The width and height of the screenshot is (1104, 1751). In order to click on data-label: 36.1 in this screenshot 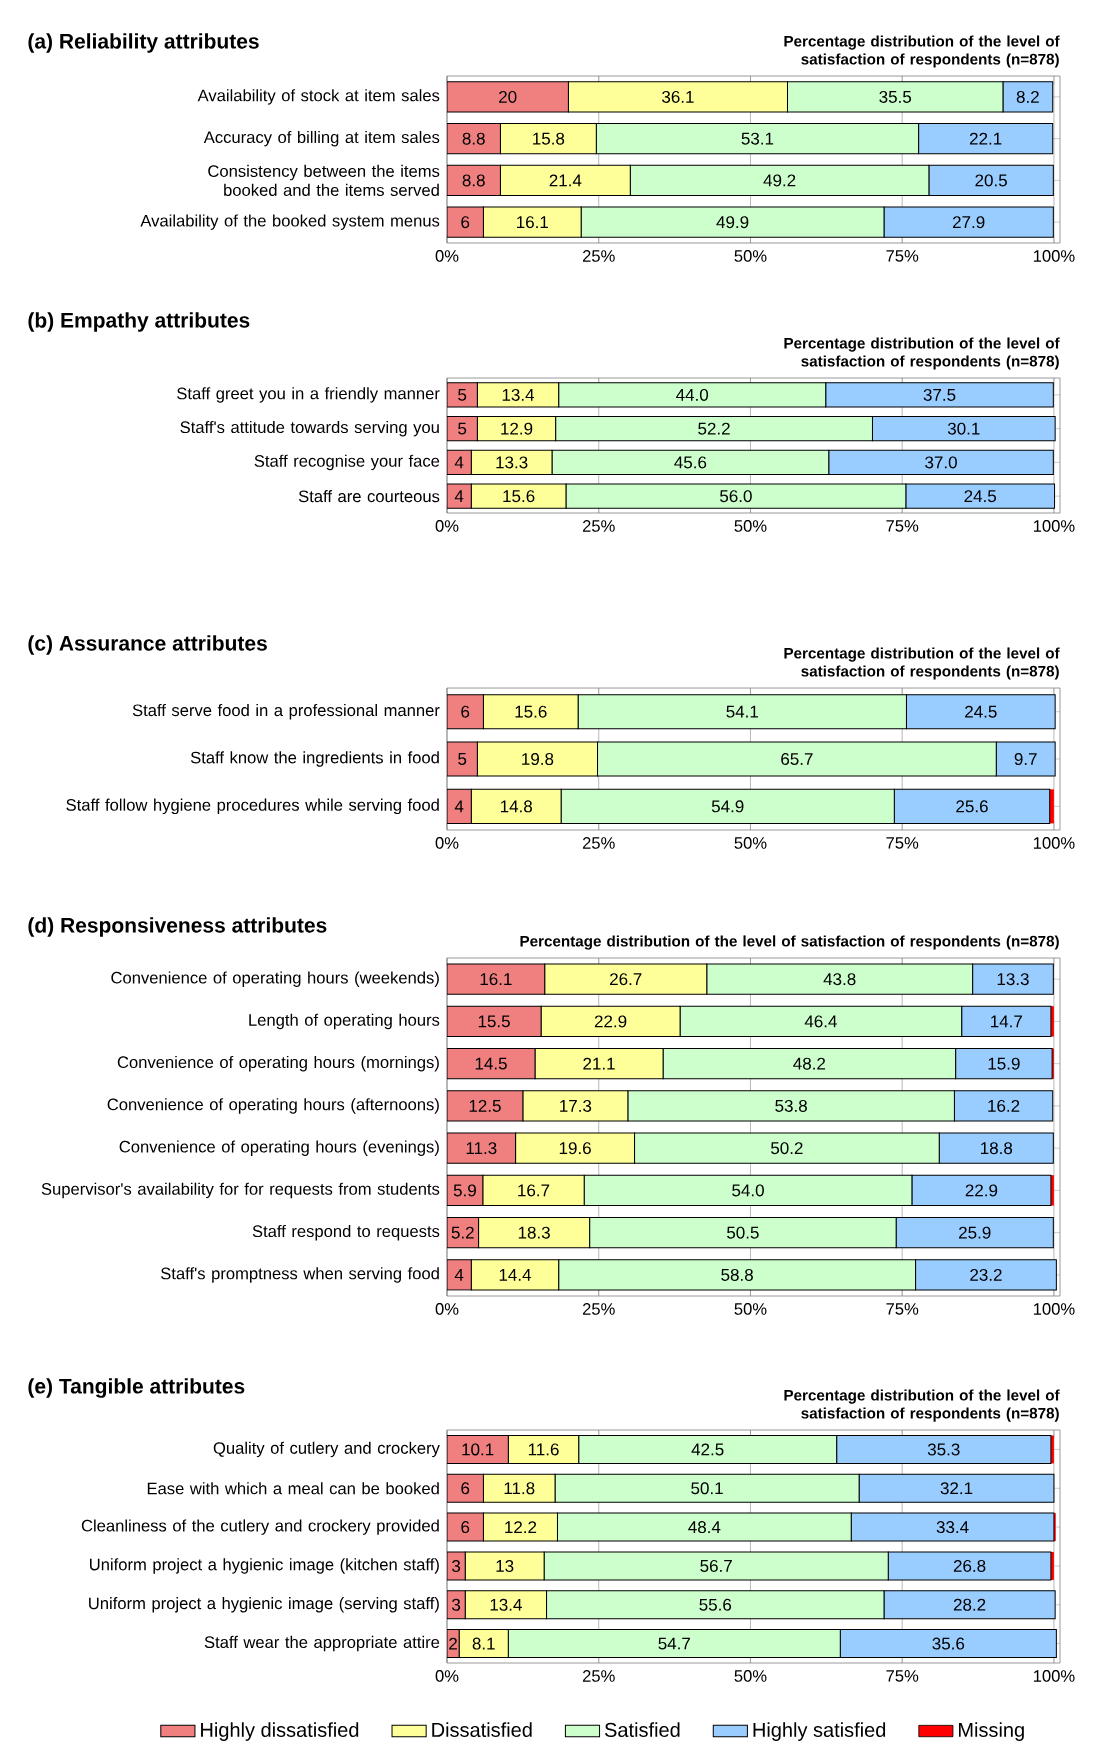, I will do `click(678, 96)`.